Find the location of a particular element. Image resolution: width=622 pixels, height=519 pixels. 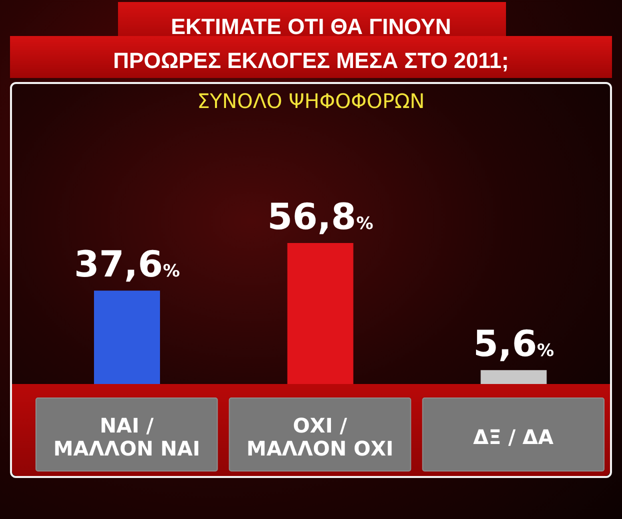

data-label: 56,8% is located at coordinates (320, 217).